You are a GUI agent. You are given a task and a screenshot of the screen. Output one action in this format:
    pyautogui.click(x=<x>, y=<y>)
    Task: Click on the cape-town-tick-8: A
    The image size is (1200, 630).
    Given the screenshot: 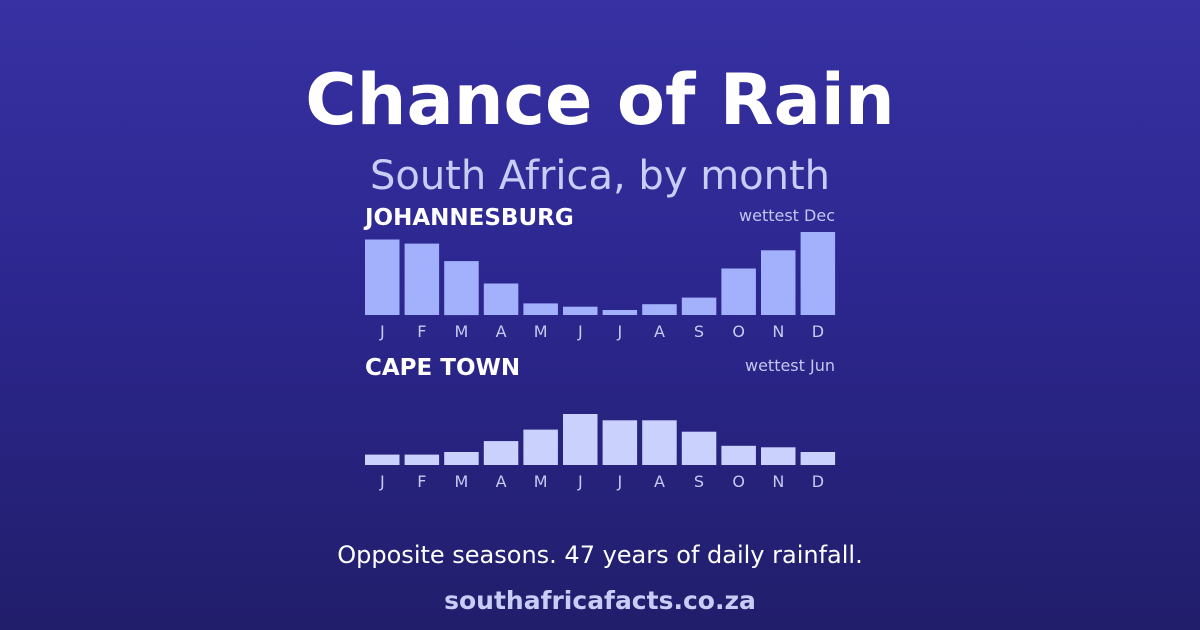 What is the action you would take?
    pyautogui.click(x=659, y=481)
    